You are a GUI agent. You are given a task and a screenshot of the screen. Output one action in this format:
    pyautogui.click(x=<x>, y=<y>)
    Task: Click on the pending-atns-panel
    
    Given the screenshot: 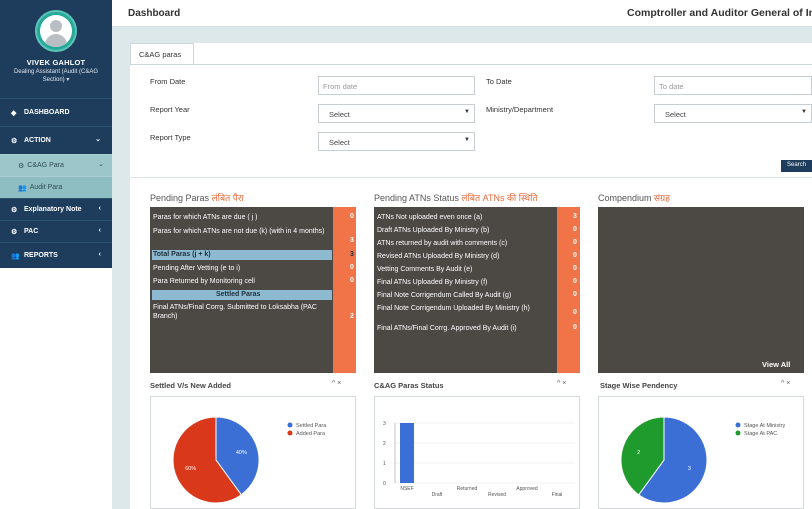 What is the action you would take?
    pyautogui.click(x=477, y=290)
    